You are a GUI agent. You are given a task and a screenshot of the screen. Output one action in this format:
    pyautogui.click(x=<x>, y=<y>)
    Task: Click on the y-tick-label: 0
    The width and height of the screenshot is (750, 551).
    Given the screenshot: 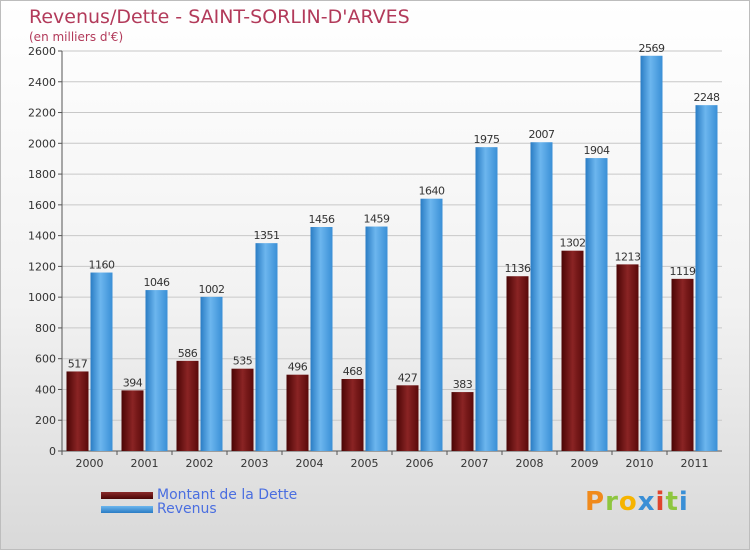 What is the action you would take?
    pyautogui.click(x=52, y=451)
    